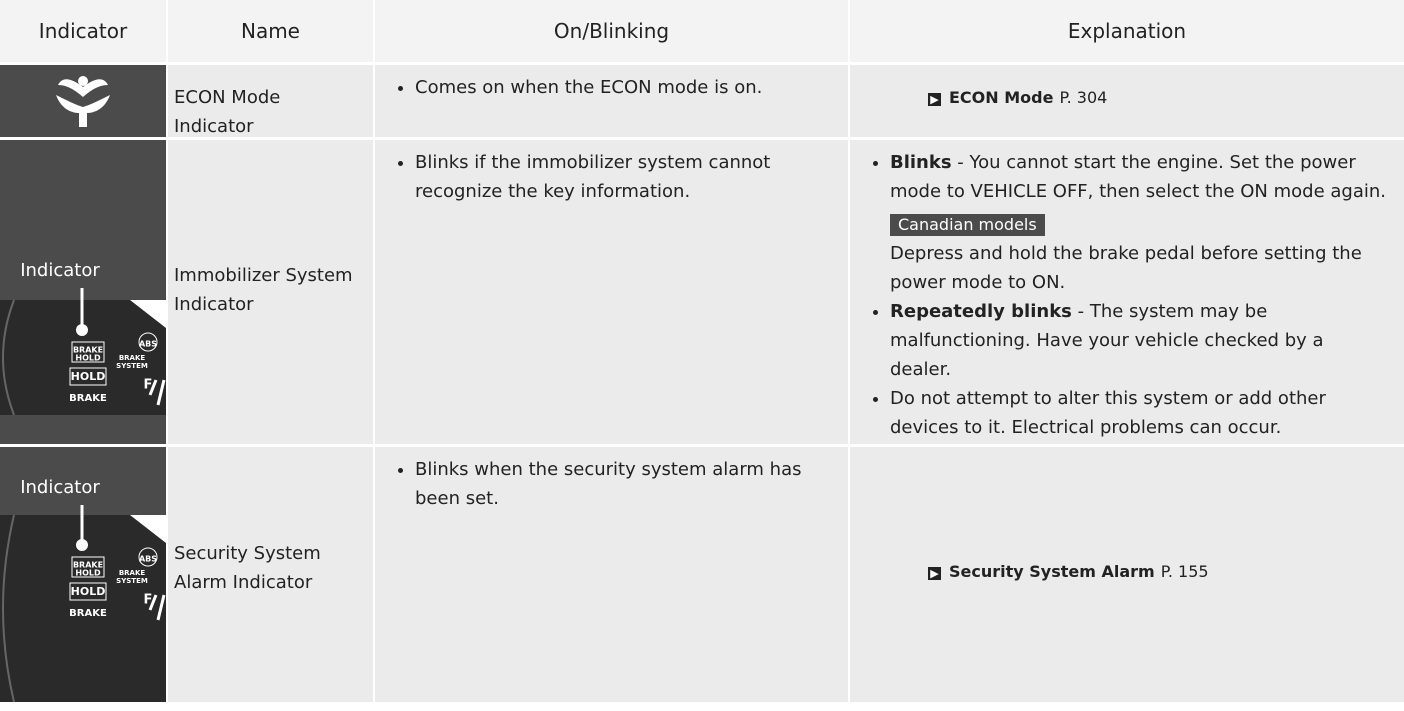 This screenshot has height=711, width=1404. What do you see at coordinates (247, 553) in the screenshot?
I see `name-line: Security System` at bounding box center [247, 553].